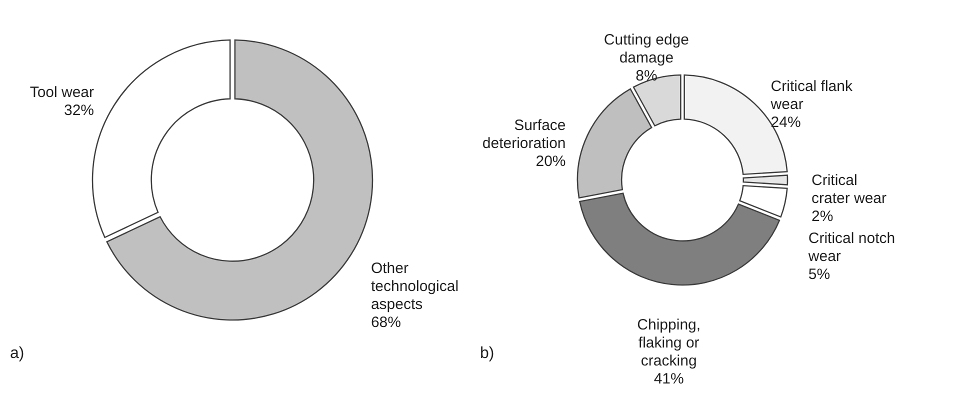  Describe the element at coordinates (17, 353) in the screenshot. I see `text: a)` at that location.